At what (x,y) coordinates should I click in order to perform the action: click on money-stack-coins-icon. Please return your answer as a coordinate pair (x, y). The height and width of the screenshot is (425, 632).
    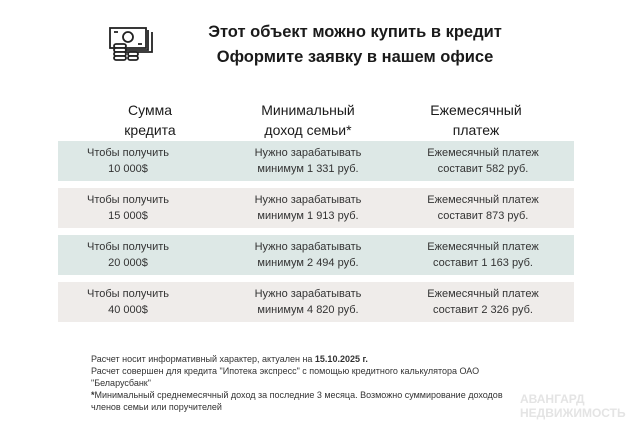
    Looking at the image, I should click on (131, 44).